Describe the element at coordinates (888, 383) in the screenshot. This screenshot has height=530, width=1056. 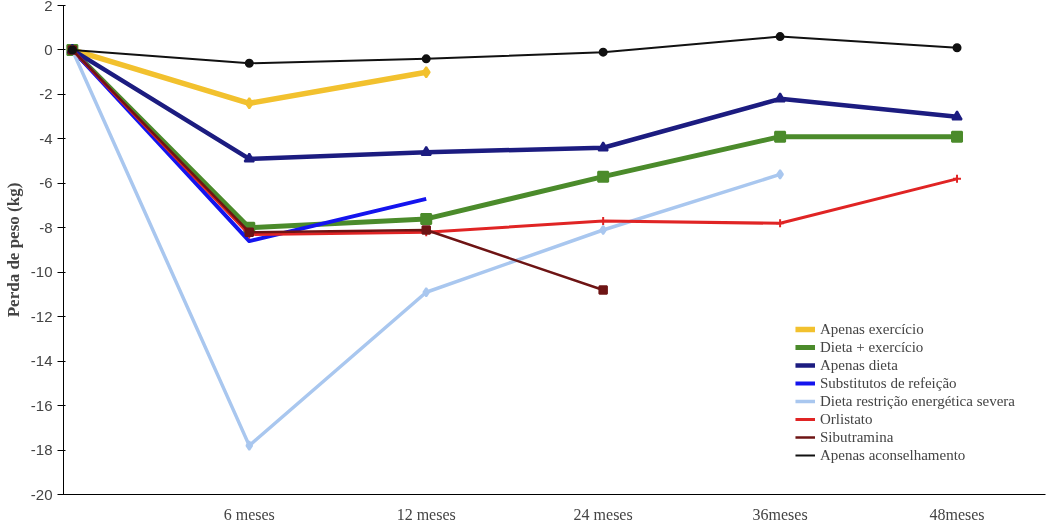
I see `legend-label: Substitutos de refeição` at that location.